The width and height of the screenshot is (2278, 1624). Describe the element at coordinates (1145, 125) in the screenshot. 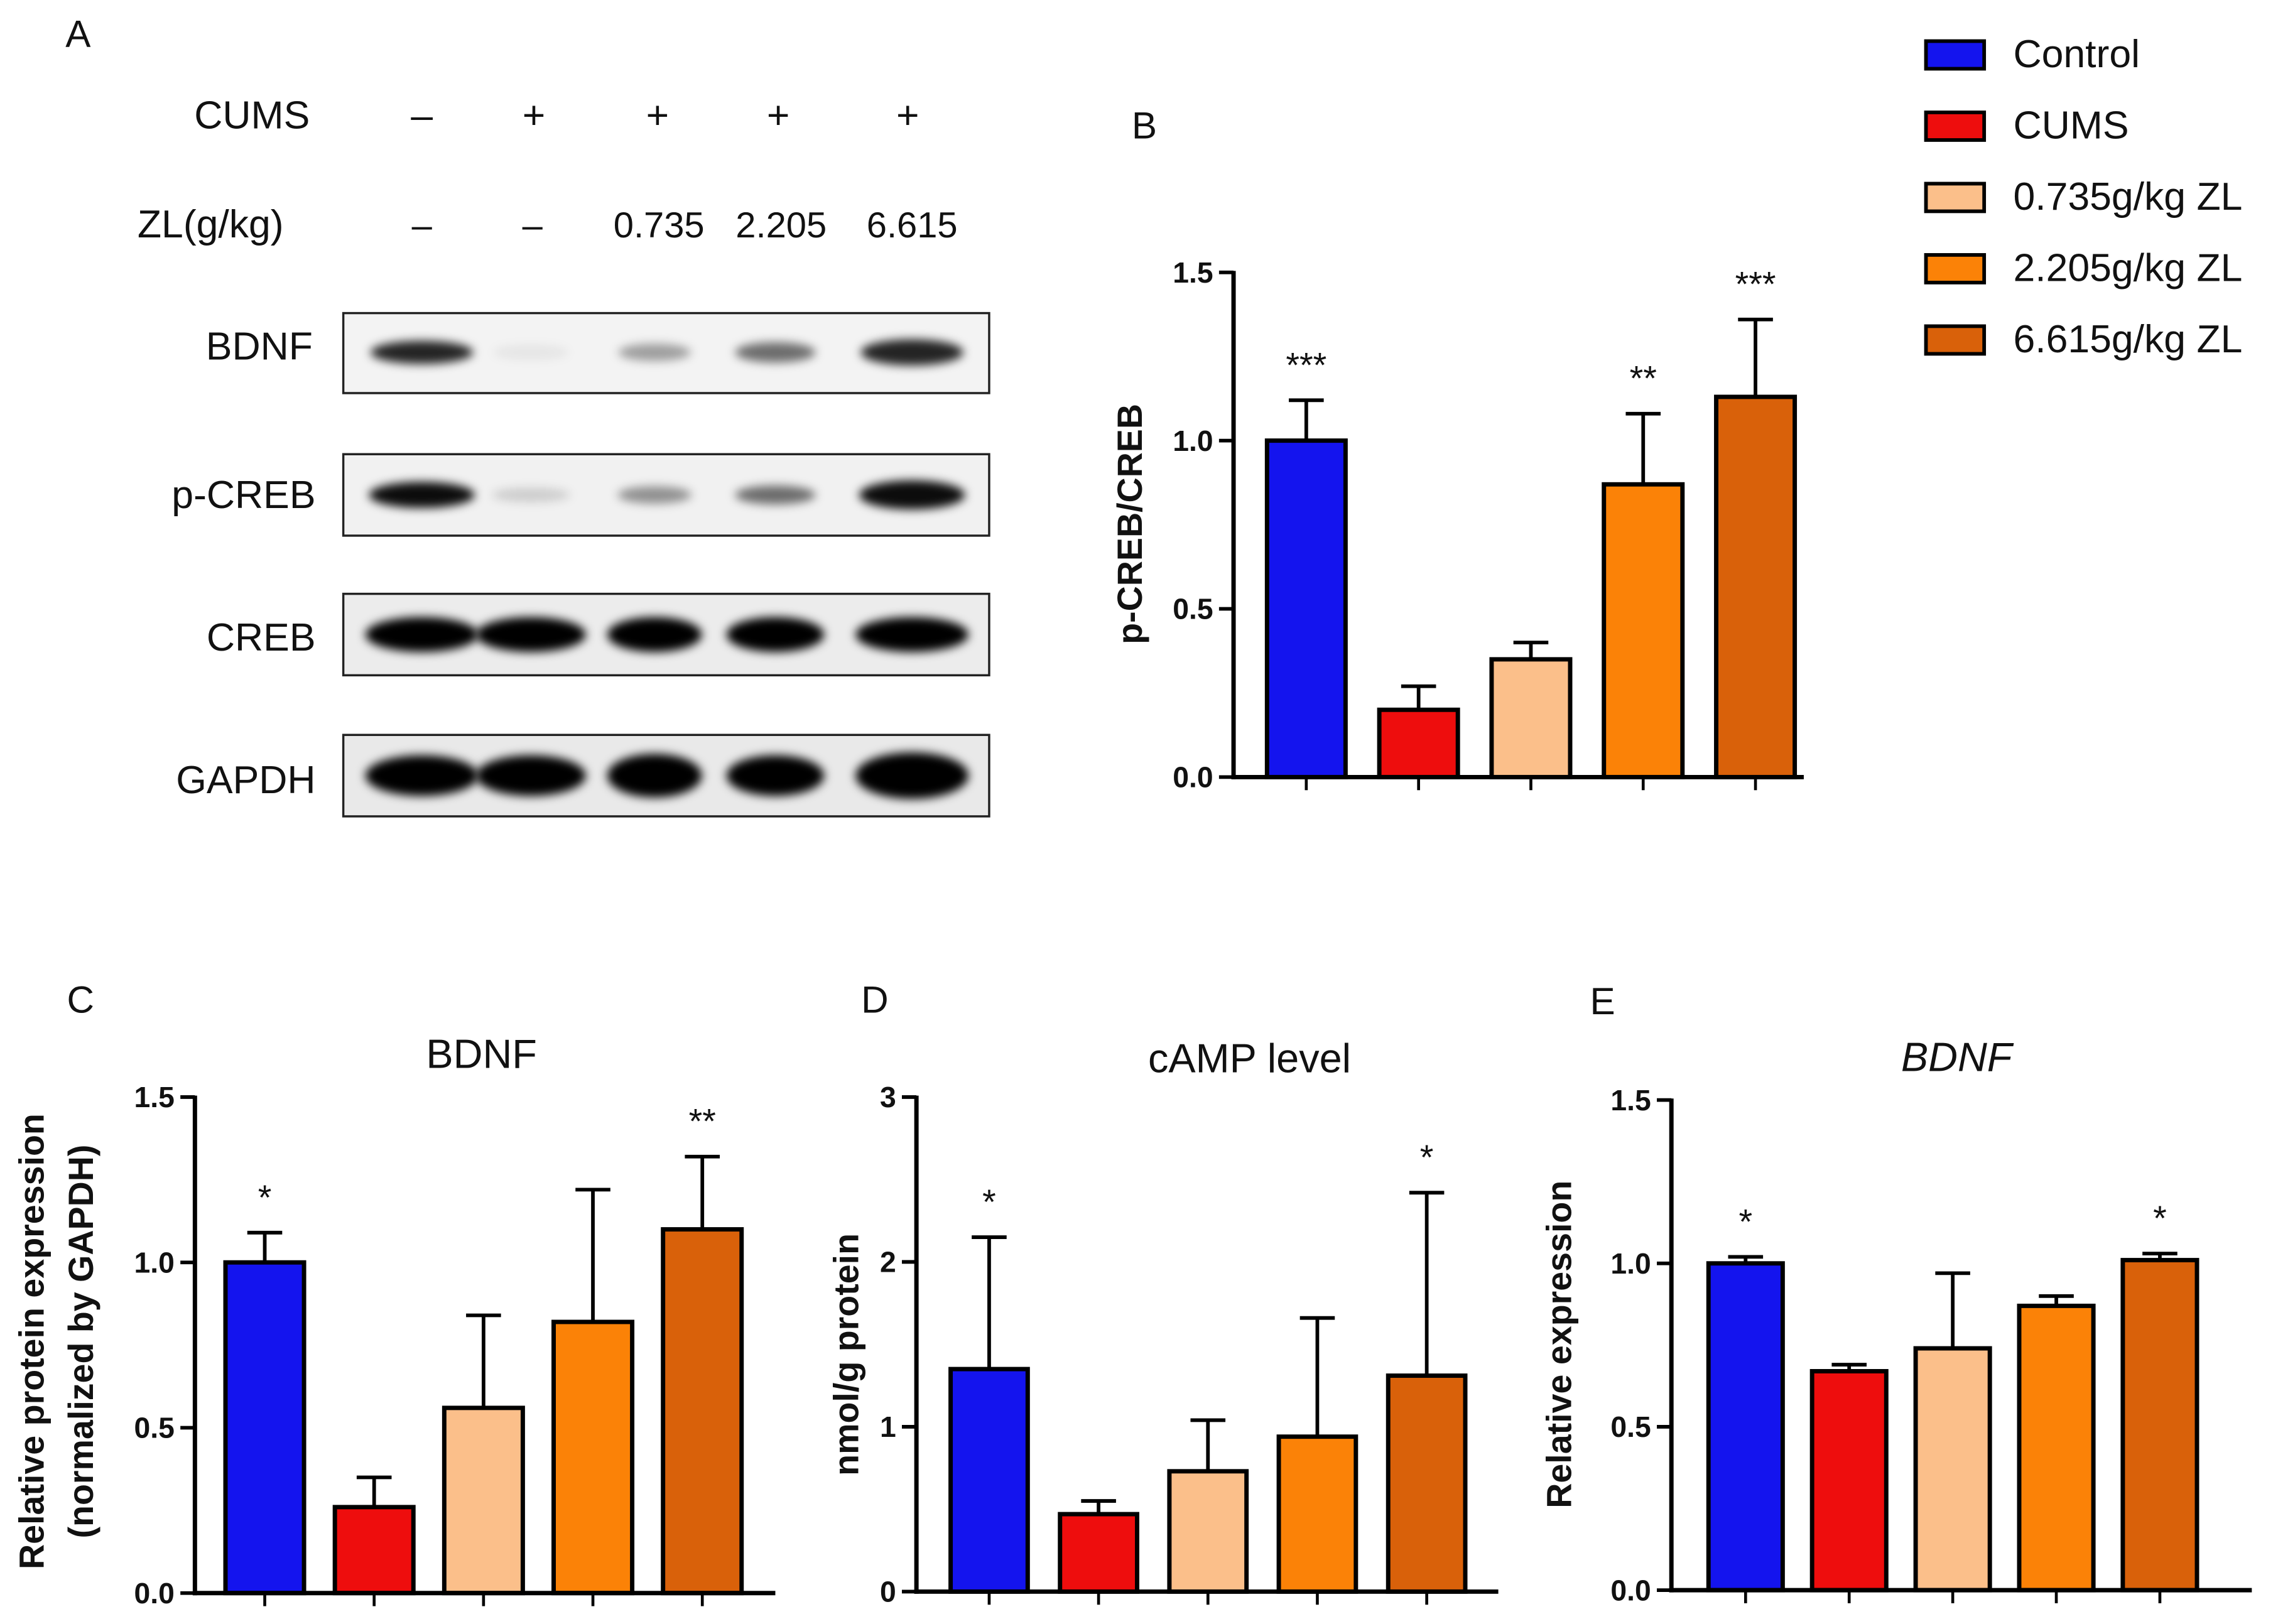

I see `panel-label: B` at that location.